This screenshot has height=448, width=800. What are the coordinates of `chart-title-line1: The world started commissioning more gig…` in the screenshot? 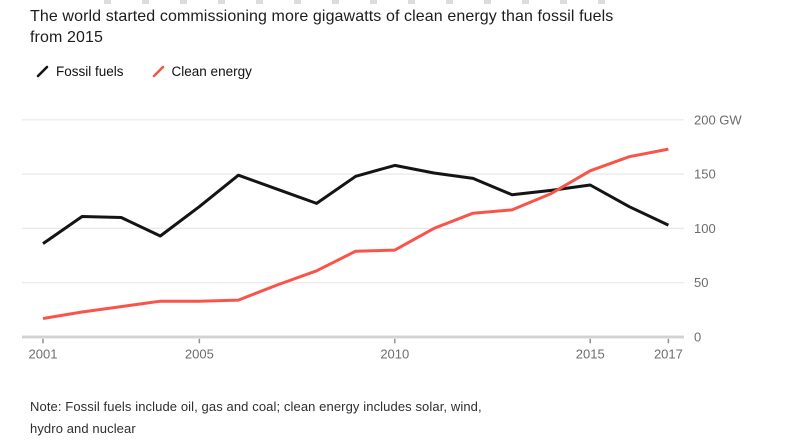 It's located at (322, 16).